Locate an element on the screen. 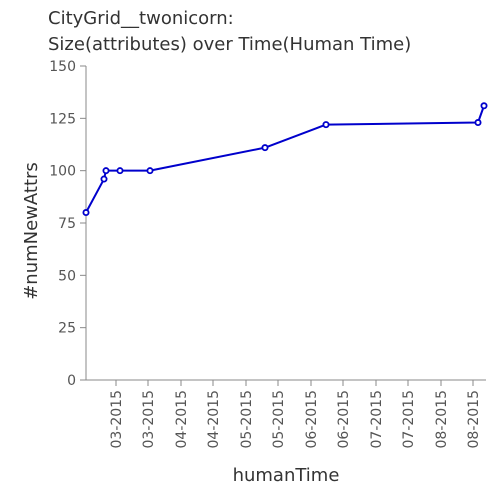  y-tick-label: 50 is located at coordinates (67, 276).